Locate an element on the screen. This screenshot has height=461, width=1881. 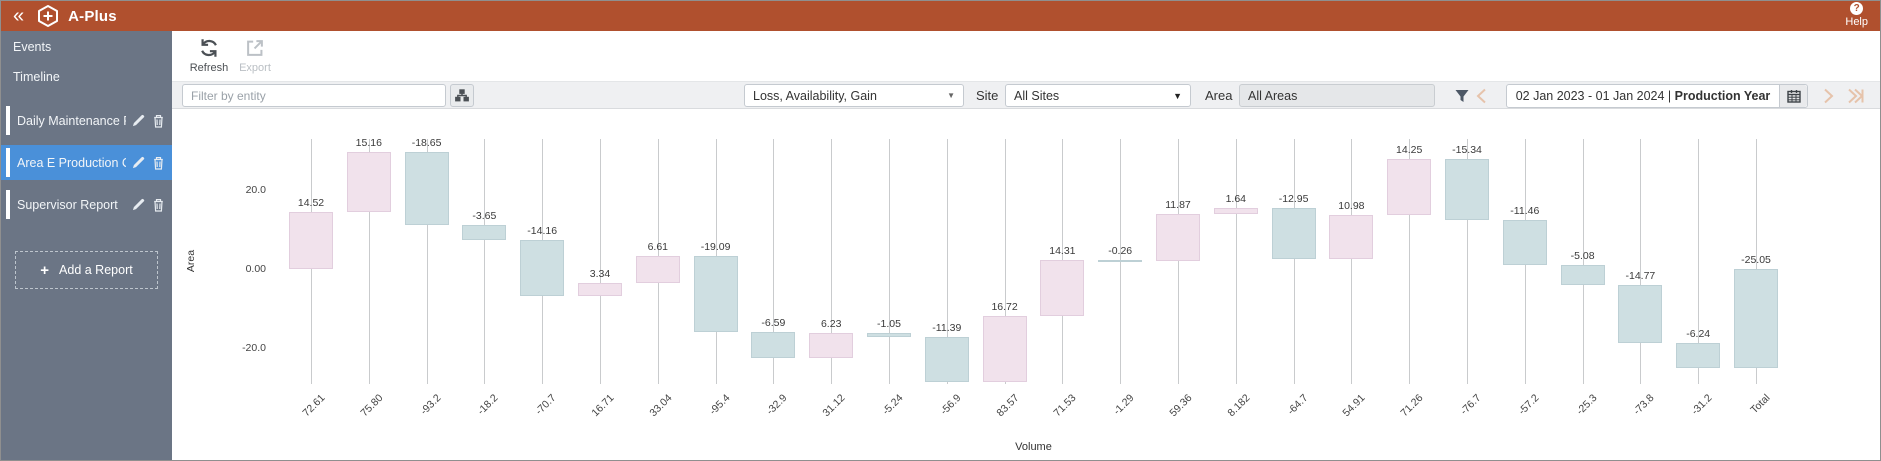
x-axis-tick: -25.3 is located at coordinates (1586, 405).